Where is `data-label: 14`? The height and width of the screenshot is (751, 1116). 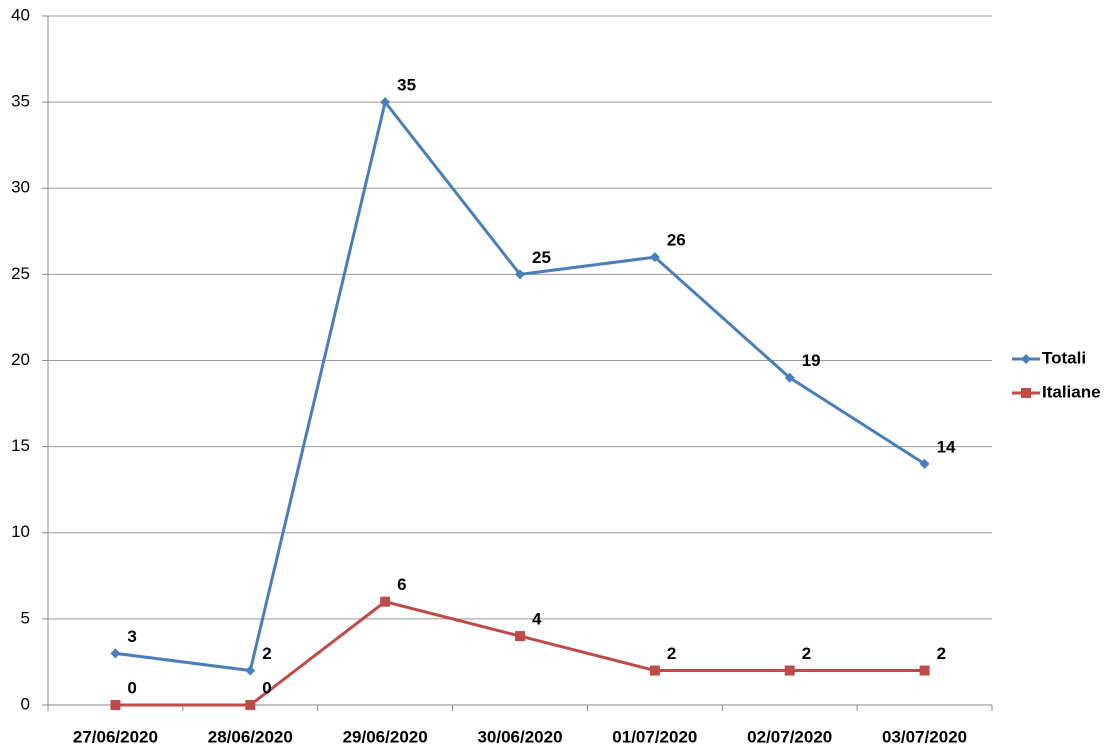
data-label: 14 is located at coordinates (946, 446).